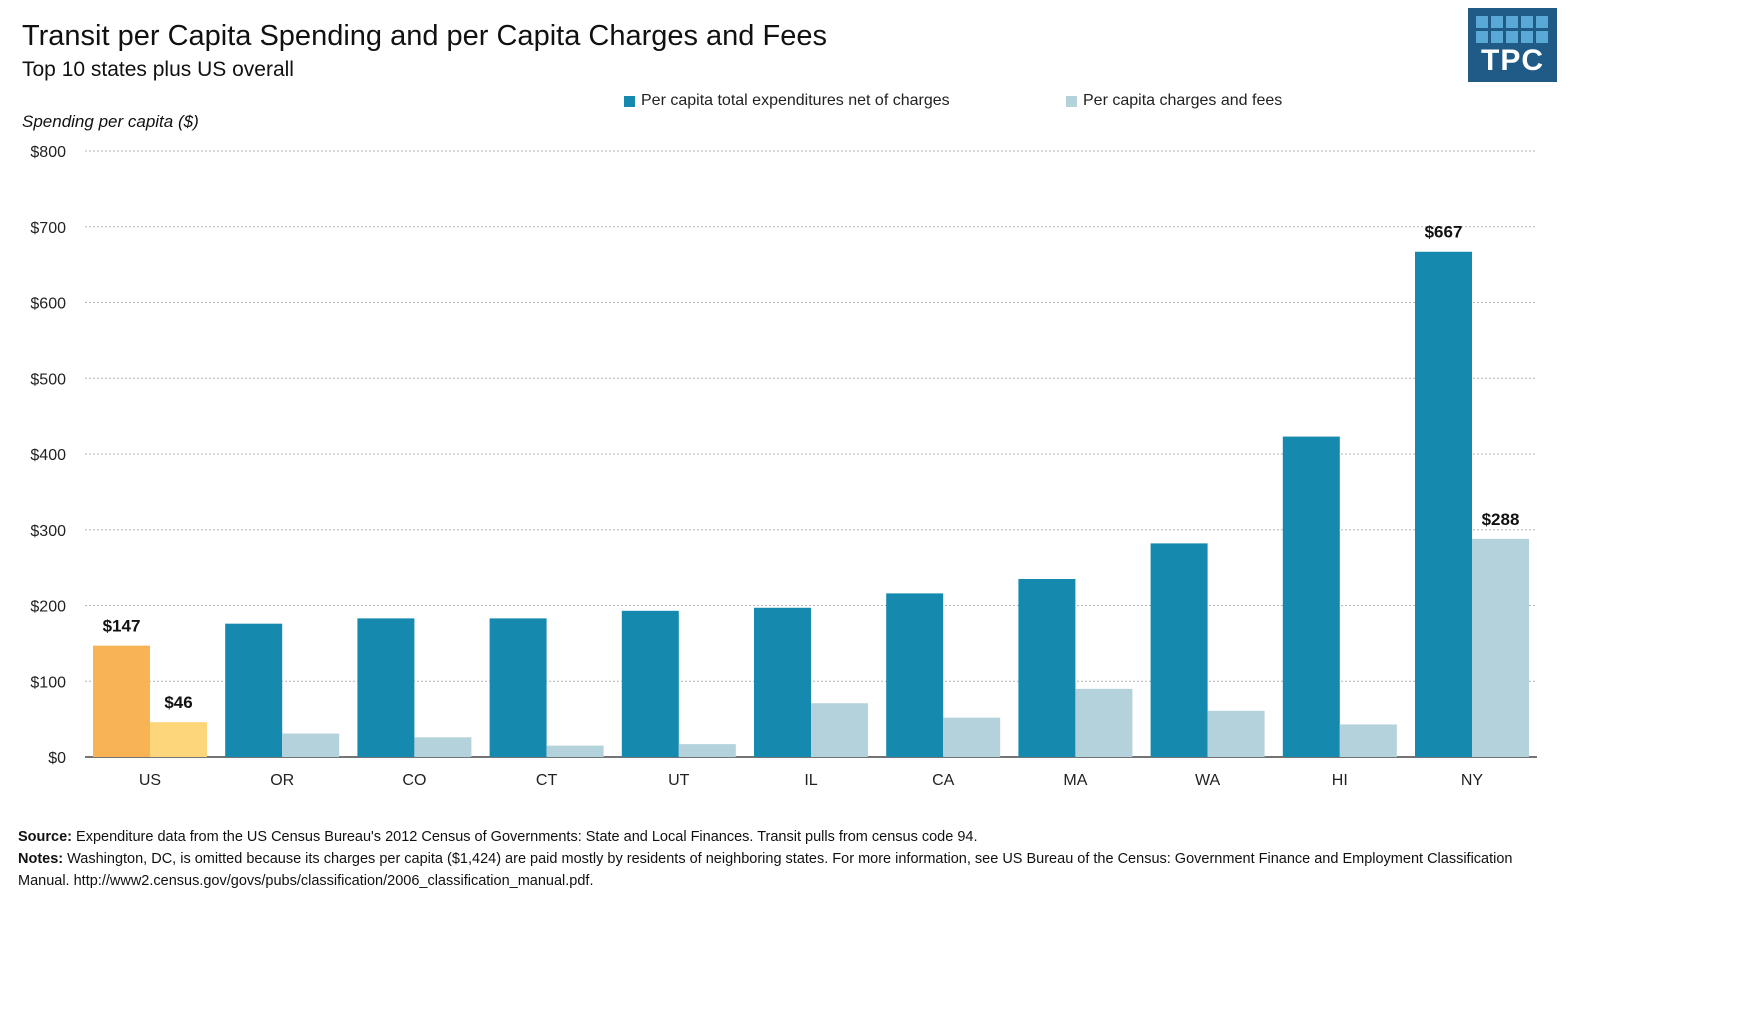  Describe the element at coordinates (1071, 101) in the screenshot. I see `legend-swatch-charges` at that location.